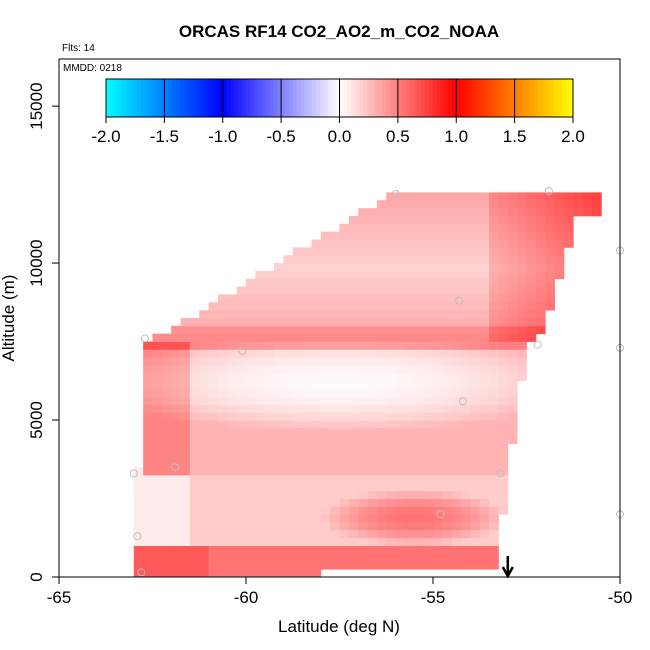 The height and width of the screenshot is (650, 650). What do you see at coordinates (433, 597) in the screenshot?
I see `x-tick-label: -55` at bounding box center [433, 597].